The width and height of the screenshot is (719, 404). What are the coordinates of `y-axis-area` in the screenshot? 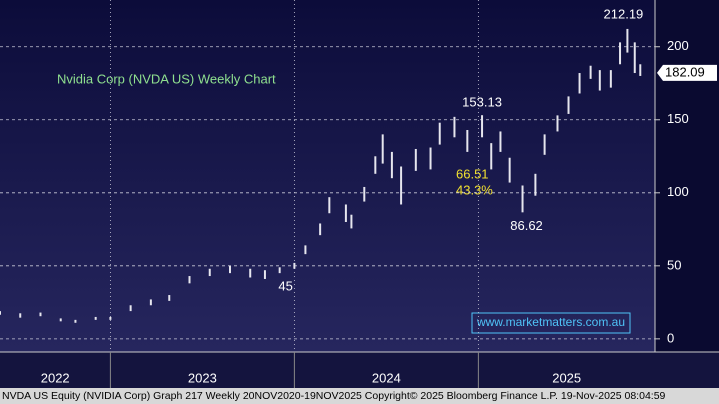 It's located at (687, 176).